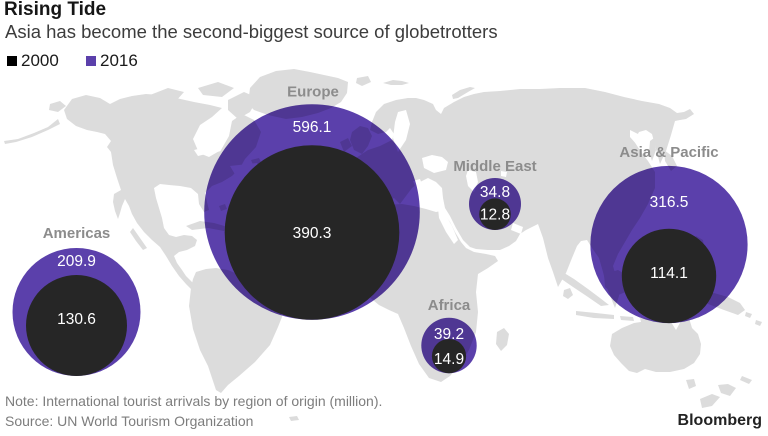  What do you see at coordinates (449, 305) in the screenshot?
I see `svg-text: Africa` at bounding box center [449, 305].